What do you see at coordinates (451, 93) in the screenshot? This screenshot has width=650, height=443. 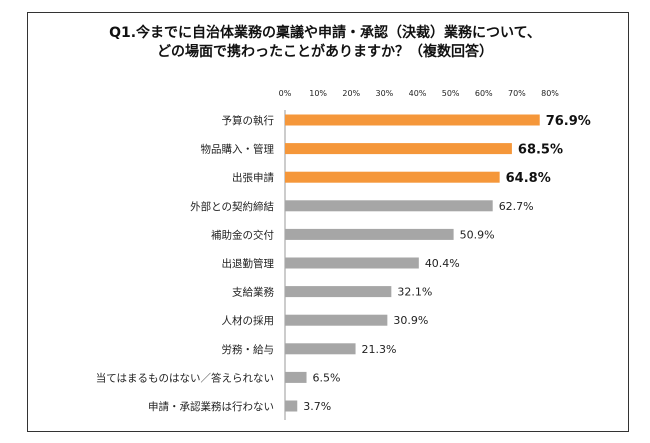 I see `x-tick-label: 50%` at bounding box center [451, 93].